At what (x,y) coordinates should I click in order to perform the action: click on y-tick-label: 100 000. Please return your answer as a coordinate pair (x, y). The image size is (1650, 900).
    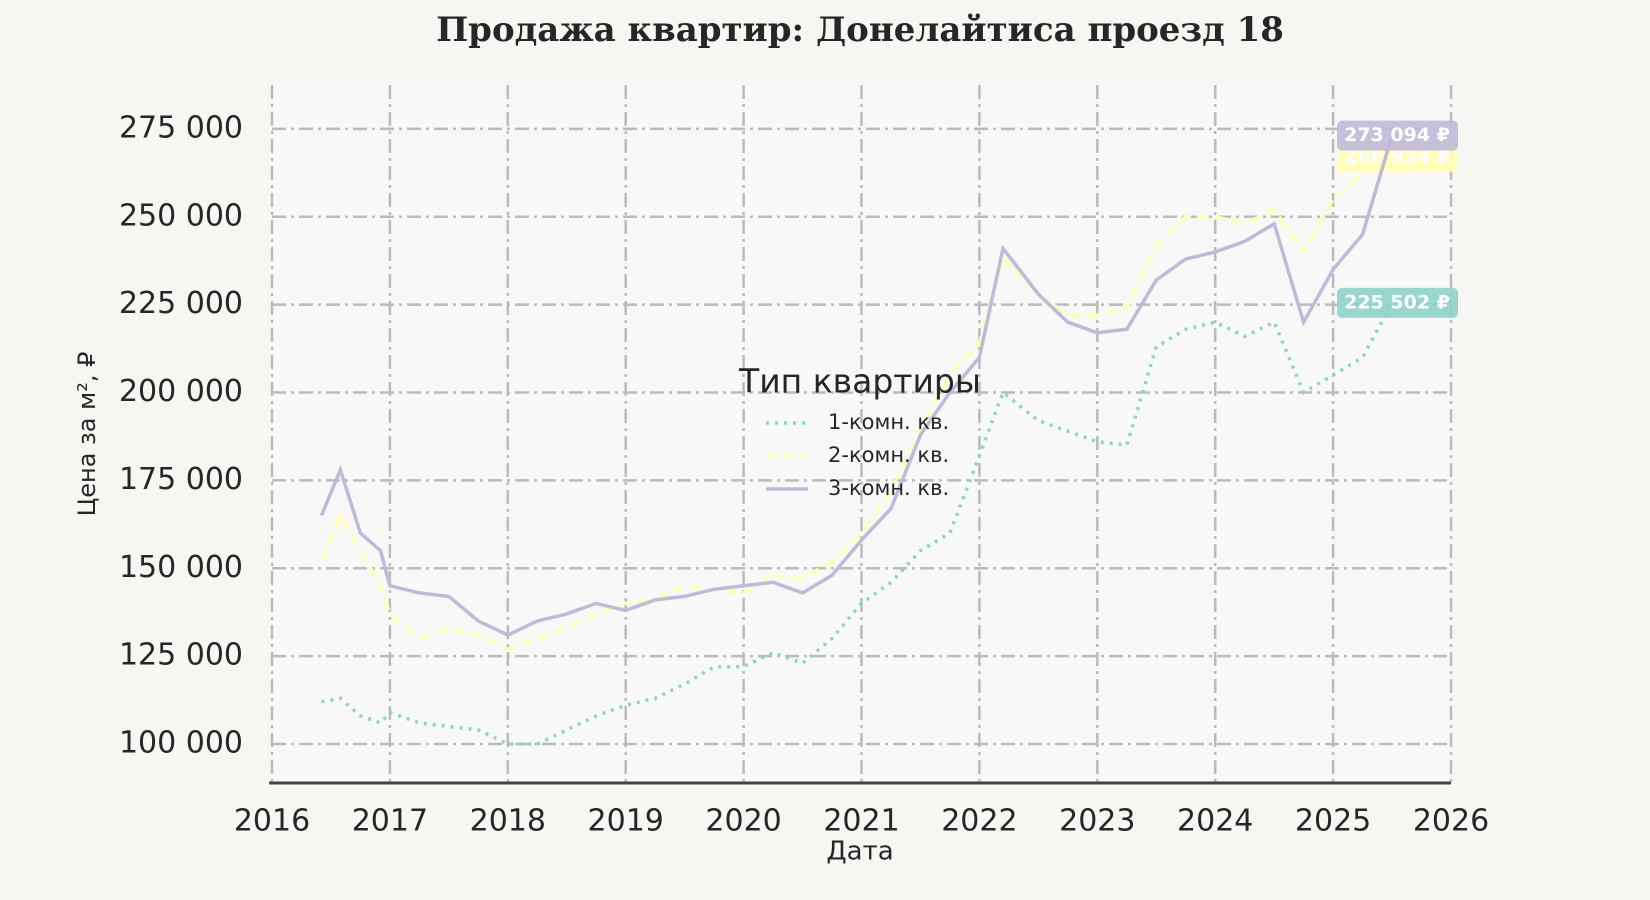
    Looking at the image, I should click on (181, 742).